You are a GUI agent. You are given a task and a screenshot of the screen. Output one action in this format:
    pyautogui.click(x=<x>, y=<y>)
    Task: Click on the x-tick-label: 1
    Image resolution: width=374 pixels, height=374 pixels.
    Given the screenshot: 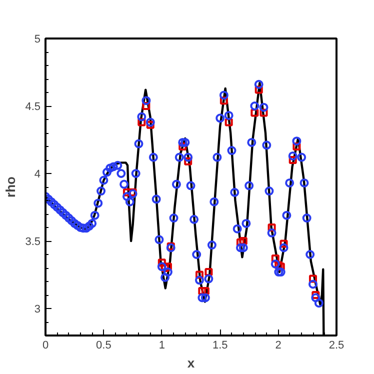 What is the action you would take?
    pyautogui.click(x=161, y=346)
    